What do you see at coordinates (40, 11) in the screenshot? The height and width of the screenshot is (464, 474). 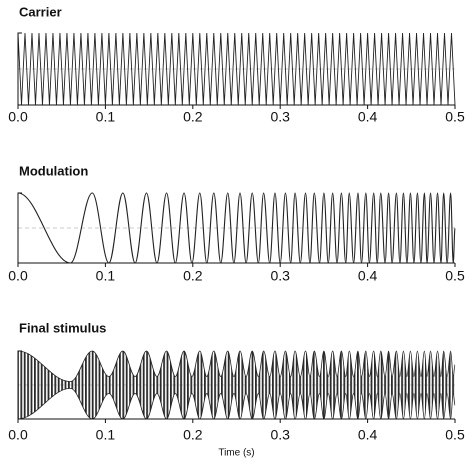 I see `panel-title: Carrier` at bounding box center [40, 11].